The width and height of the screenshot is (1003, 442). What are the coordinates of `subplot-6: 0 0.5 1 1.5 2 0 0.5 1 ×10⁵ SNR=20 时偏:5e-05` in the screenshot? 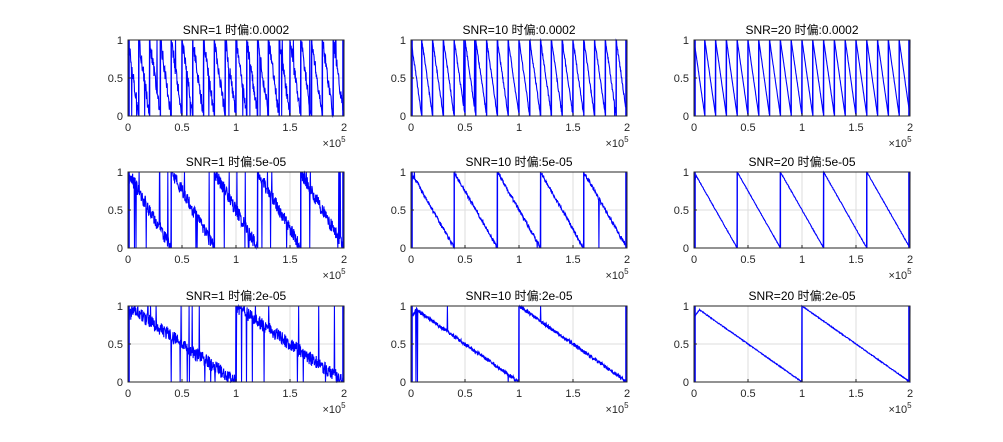 It's located at (793, 218).